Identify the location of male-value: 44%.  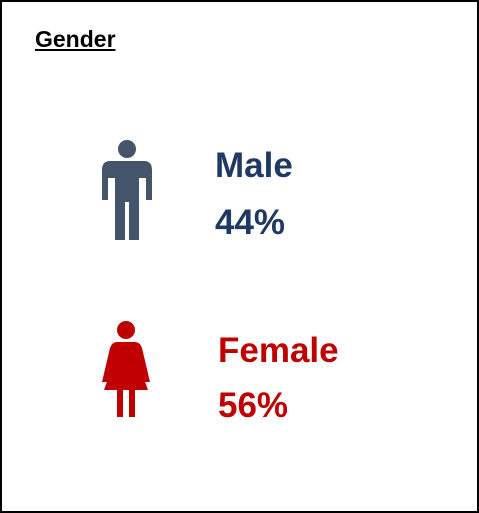
(250, 222).